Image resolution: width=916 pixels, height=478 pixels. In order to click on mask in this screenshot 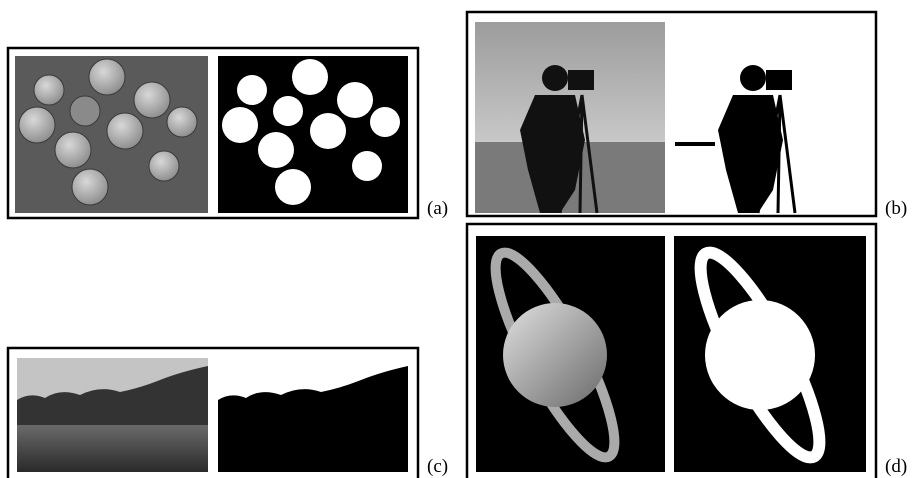, I will do `click(313, 419)`.